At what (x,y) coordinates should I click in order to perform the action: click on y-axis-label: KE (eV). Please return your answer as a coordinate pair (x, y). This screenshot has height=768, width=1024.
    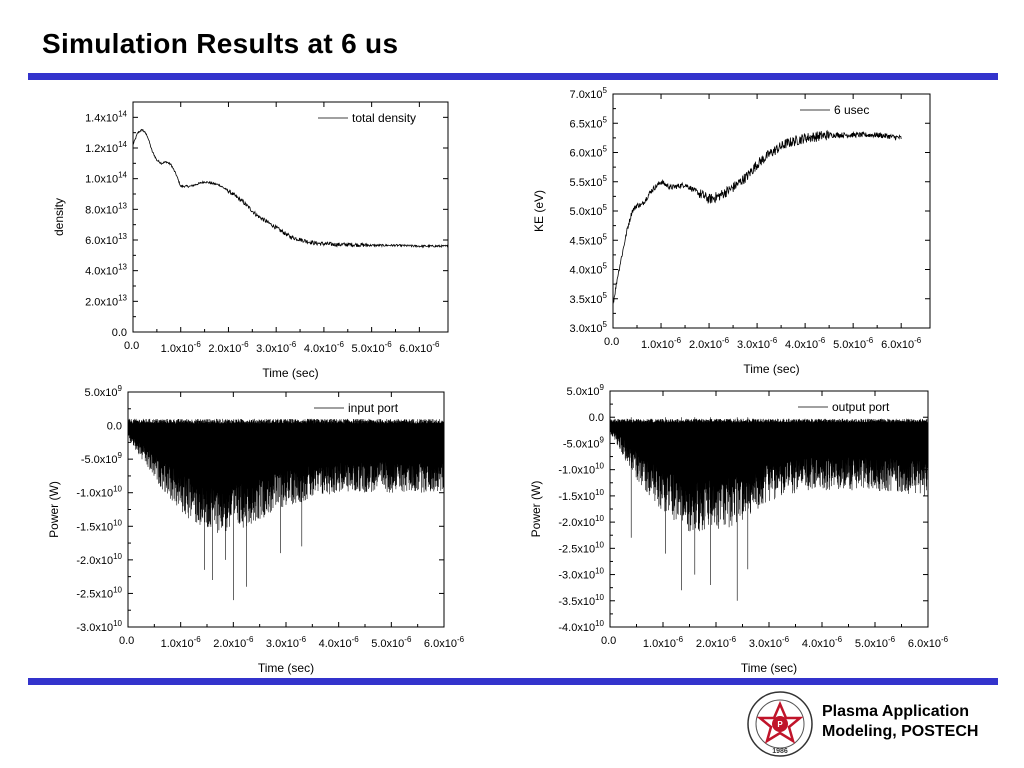
    Looking at the image, I should click on (539, 211).